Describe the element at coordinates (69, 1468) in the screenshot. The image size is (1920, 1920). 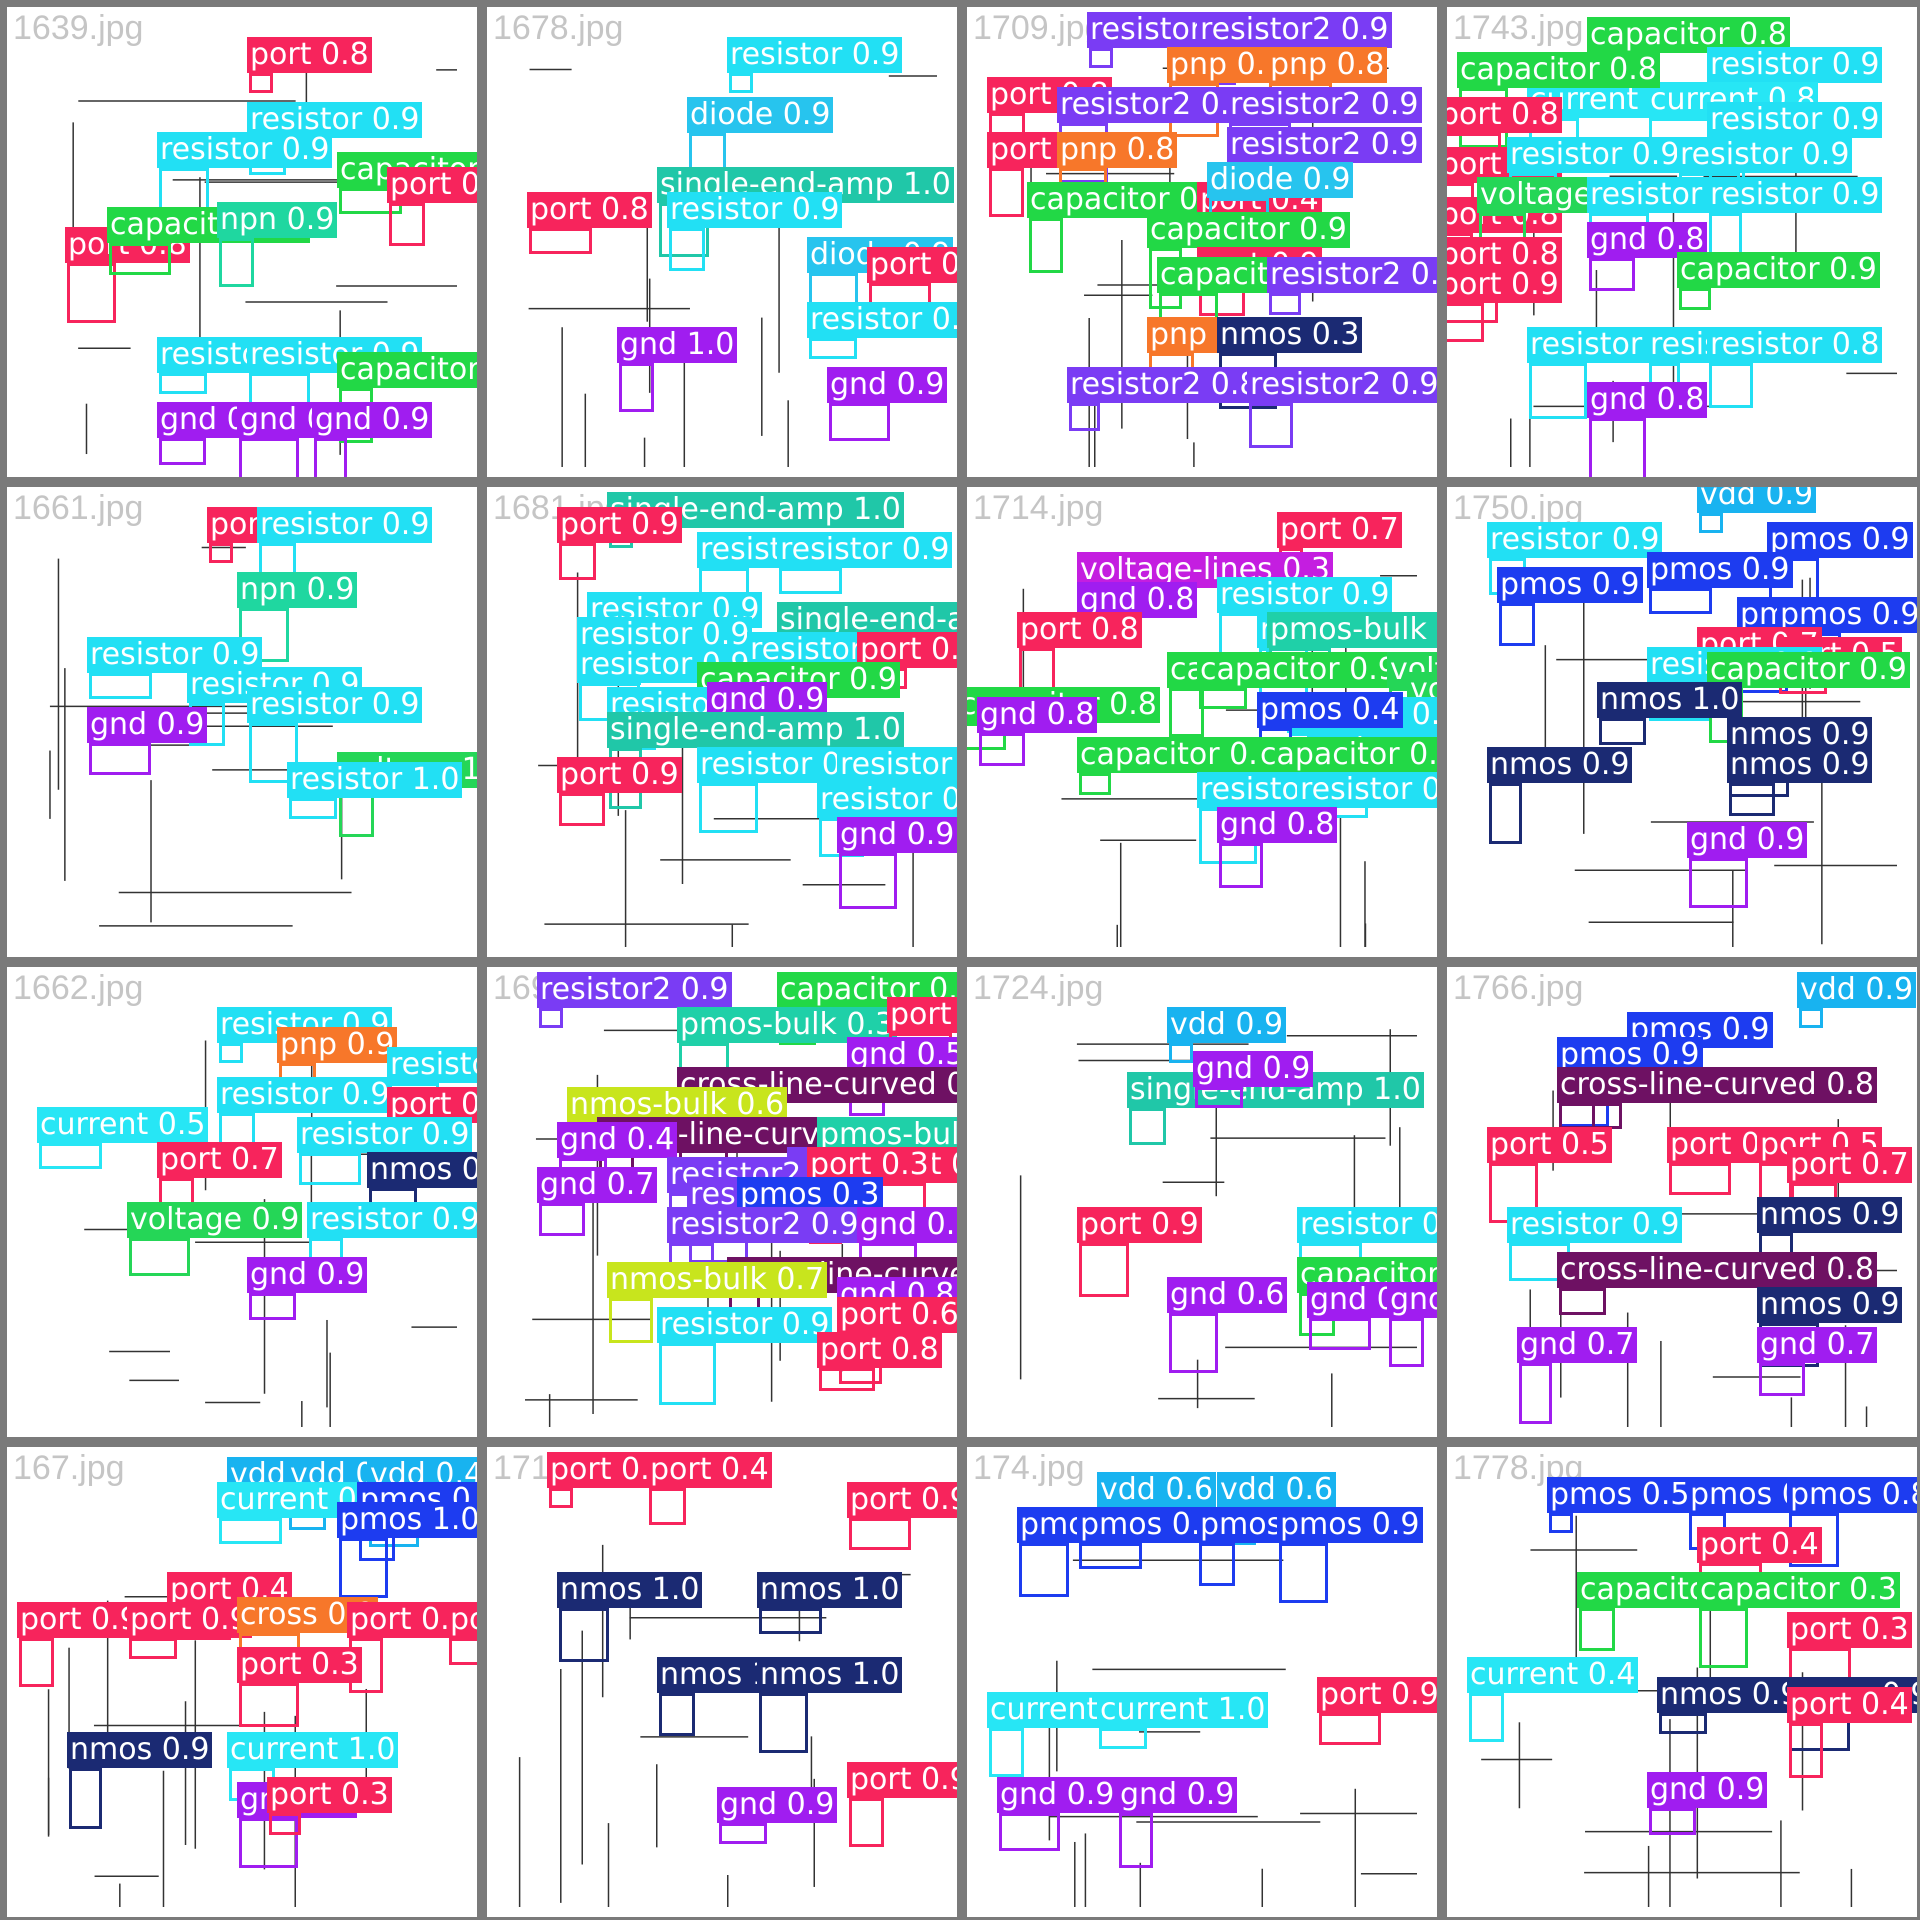
I see `image-filename: 167.jpg` at that location.